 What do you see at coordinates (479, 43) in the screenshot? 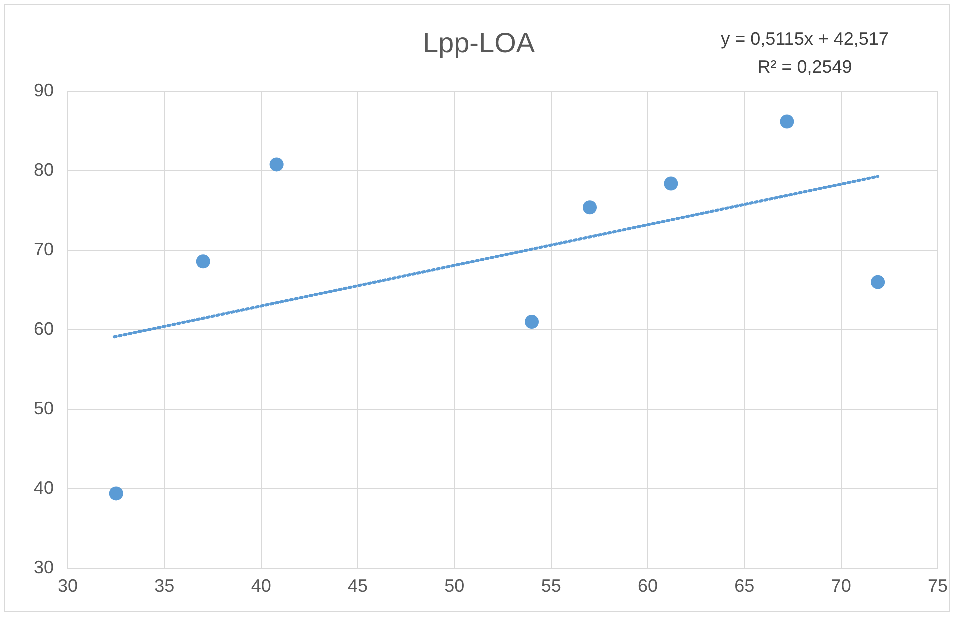
I see `chart-title: Lpp-LOA` at bounding box center [479, 43].